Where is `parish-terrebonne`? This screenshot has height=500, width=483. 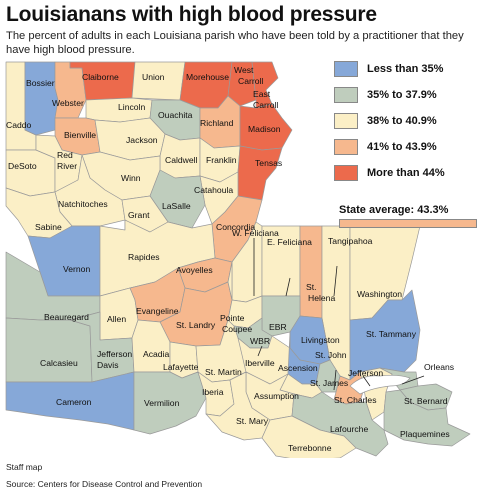
parish-terrebonne is located at coordinates (309, 436).